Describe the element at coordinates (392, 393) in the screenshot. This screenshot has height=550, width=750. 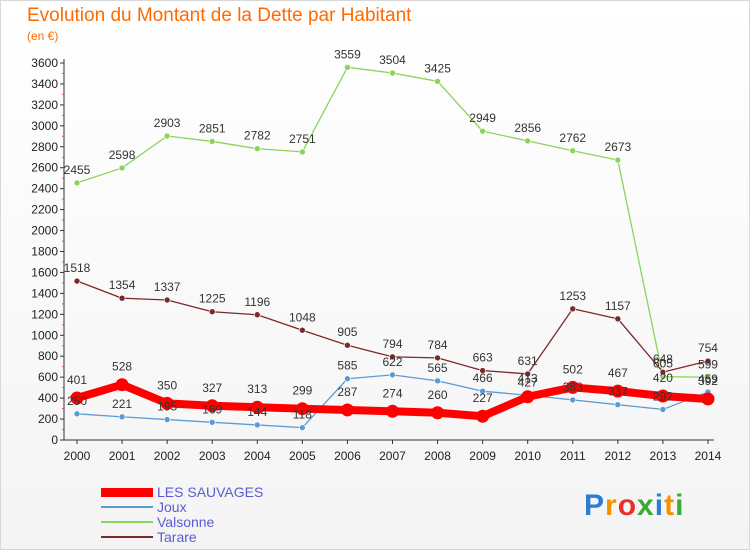
I see `data-label-les-sauvages: 274` at that location.